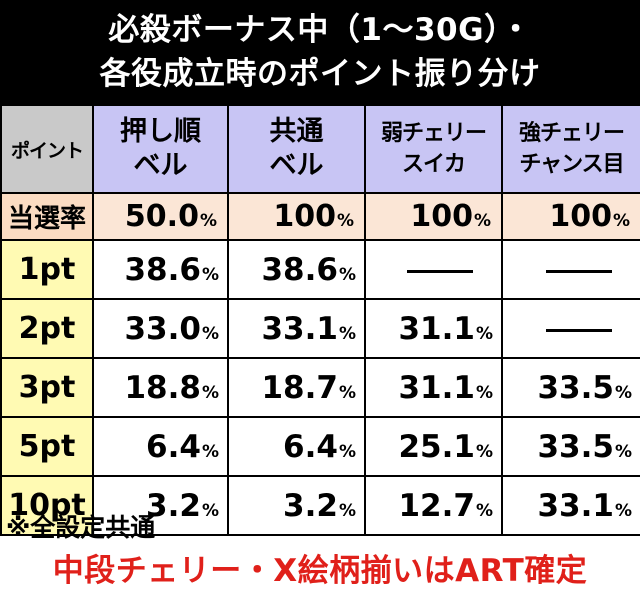 The height and width of the screenshot is (595, 640). What do you see at coordinates (296, 149) in the screenshot?
I see `column-header-common-bell: 共通 ベル` at bounding box center [296, 149].